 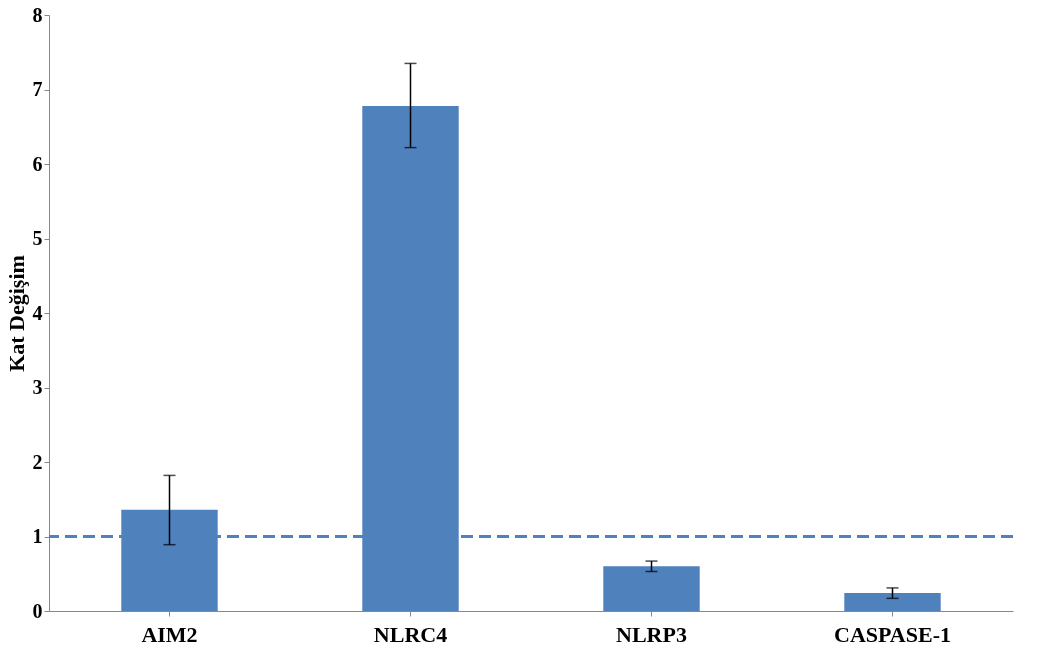 What do you see at coordinates (892, 634) in the screenshot?
I see `x-tick-label: CASPASE-1` at bounding box center [892, 634].